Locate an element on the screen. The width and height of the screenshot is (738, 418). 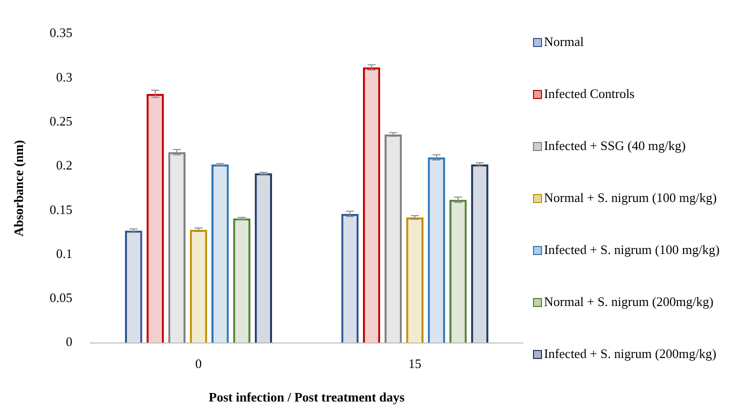
x-axis-title: Post infection / Post treatment days is located at coordinates (306, 397).